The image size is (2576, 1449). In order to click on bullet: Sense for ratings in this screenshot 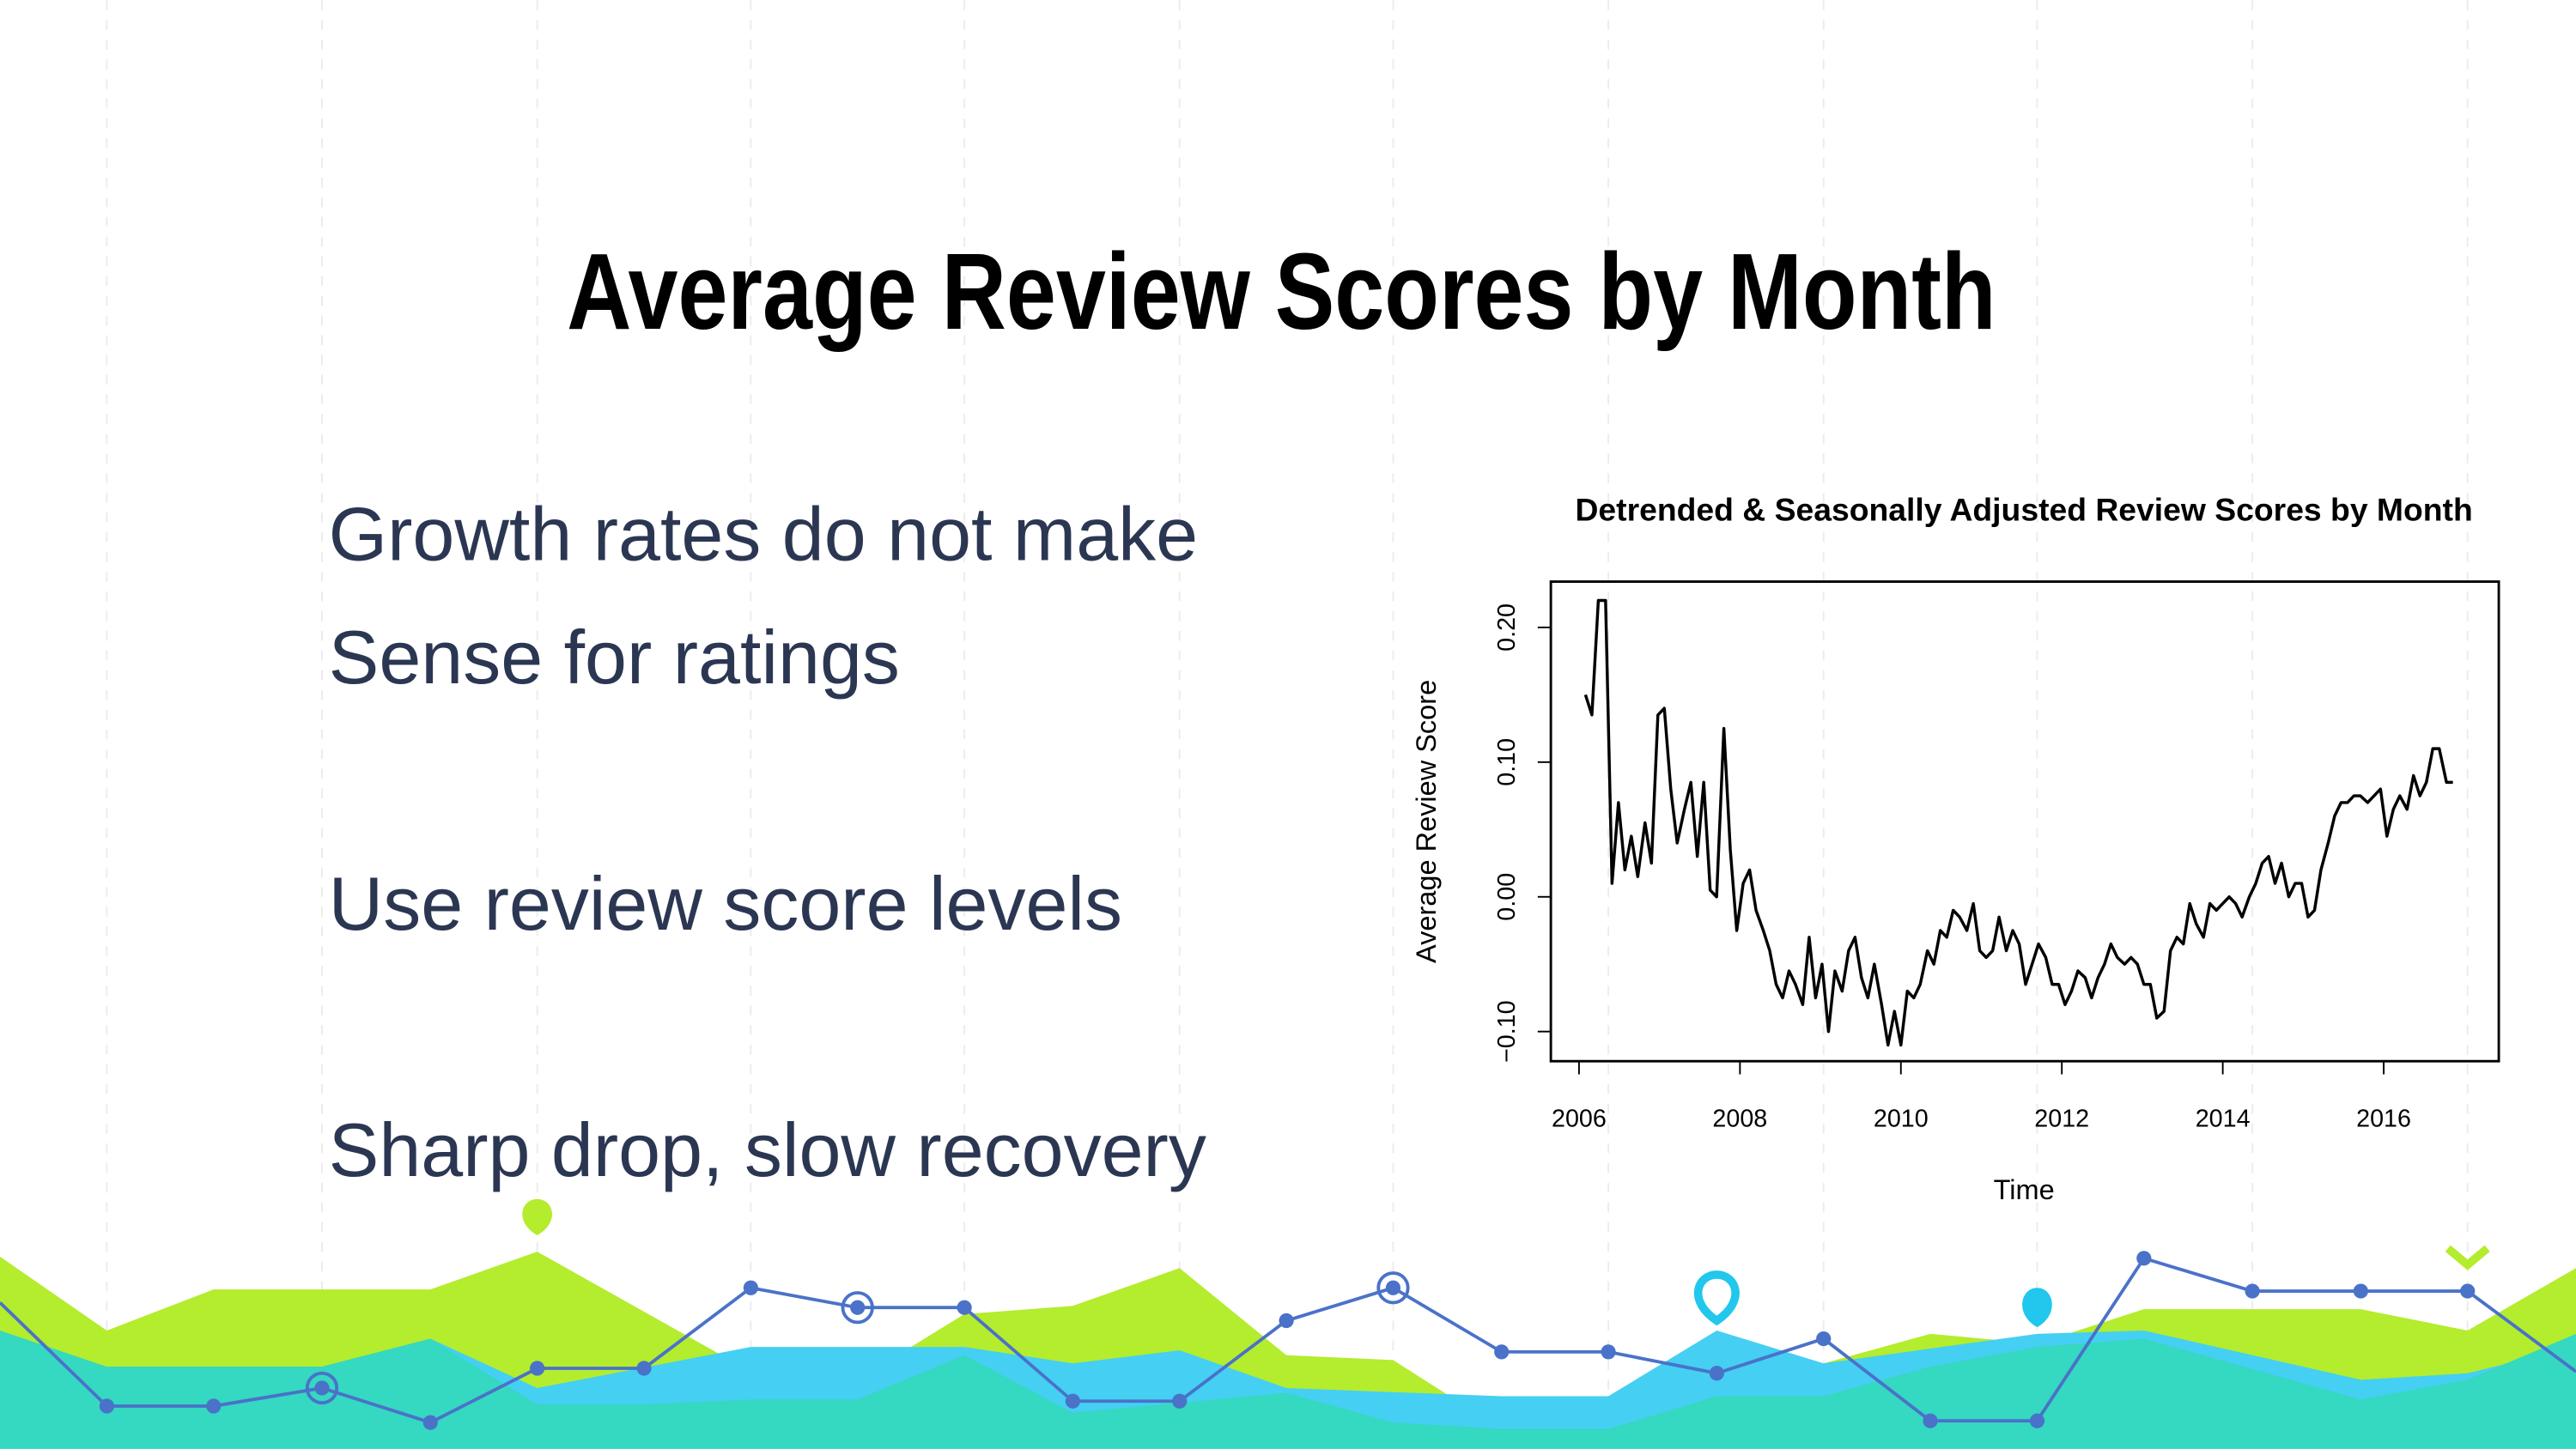, I will do `click(614, 657)`.